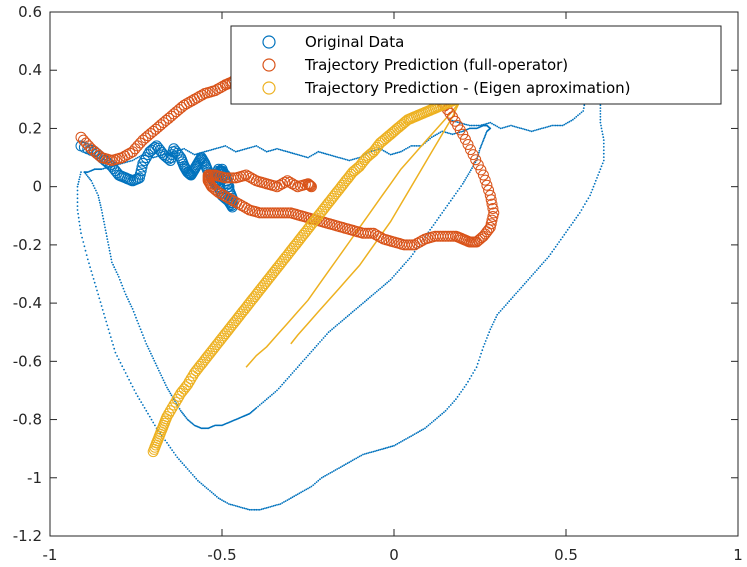  What do you see at coordinates (37, 187) in the screenshot?
I see `y-tick-label: 0` at bounding box center [37, 187].